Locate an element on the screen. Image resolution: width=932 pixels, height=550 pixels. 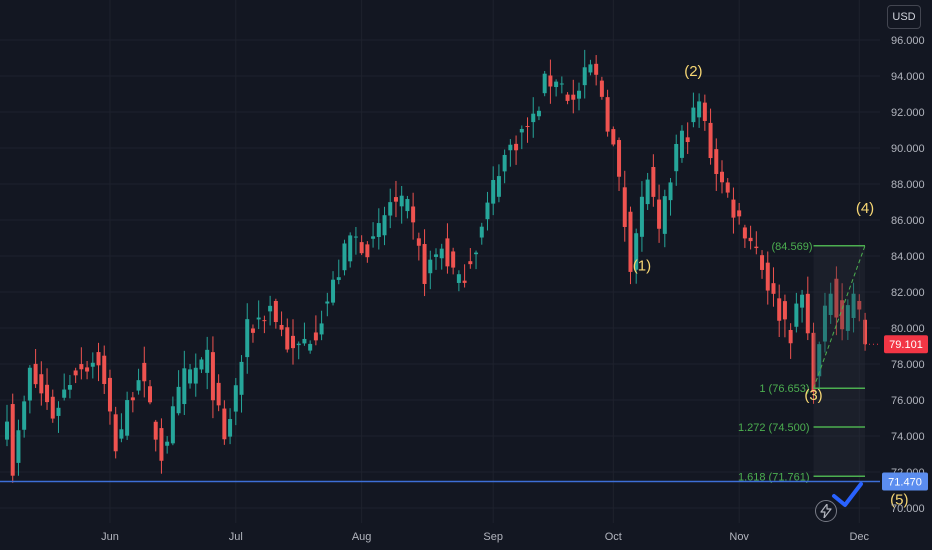
y-tick-label: 82.000 is located at coordinates (908, 293).